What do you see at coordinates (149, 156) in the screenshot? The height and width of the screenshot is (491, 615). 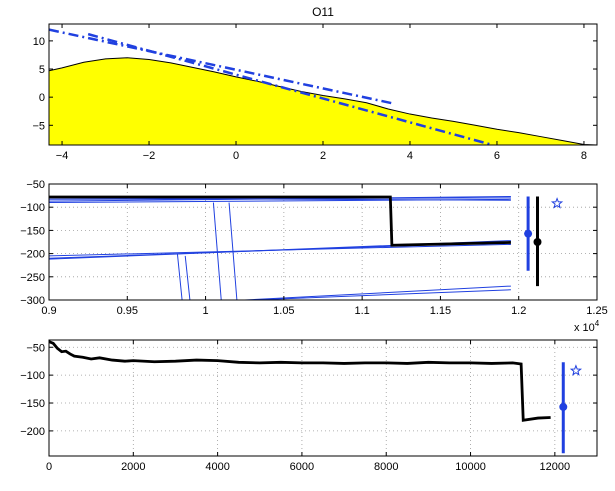 I see `x-tick-label: −2` at bounding box center [149, 156].